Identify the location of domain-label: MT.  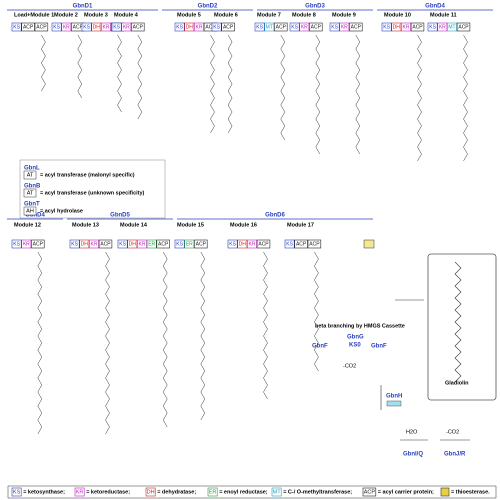
(269, 27).